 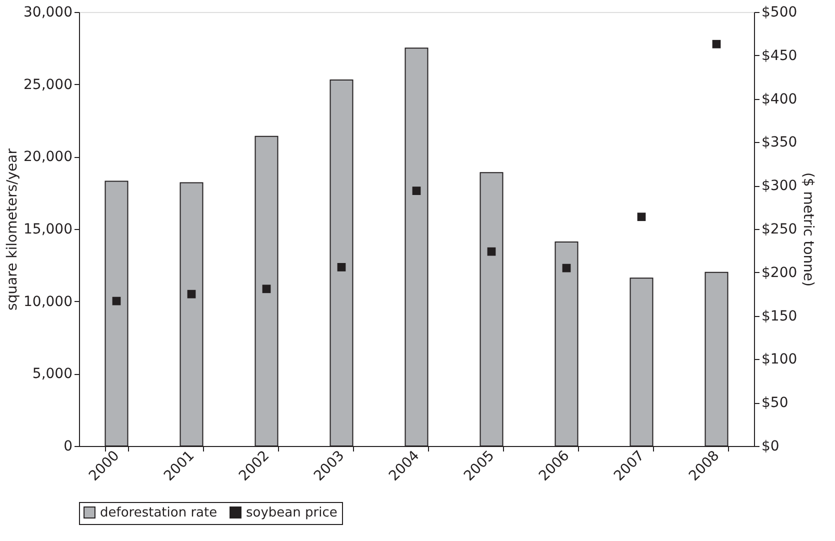 What do you see at coordinates (780, 56) in the screenshot?
I see `y2-tick-label: $450` at bounding box center [780, 56].